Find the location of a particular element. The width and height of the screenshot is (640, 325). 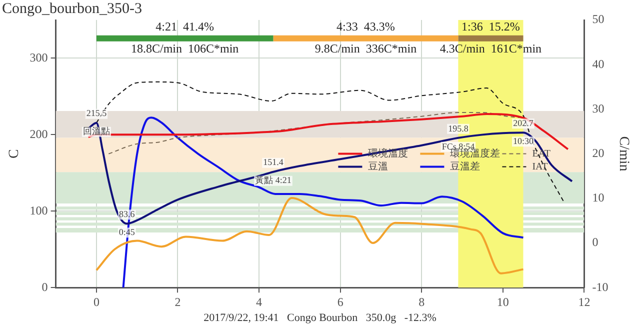

annotation: 回溫點 is located at coordinates (96, 131).